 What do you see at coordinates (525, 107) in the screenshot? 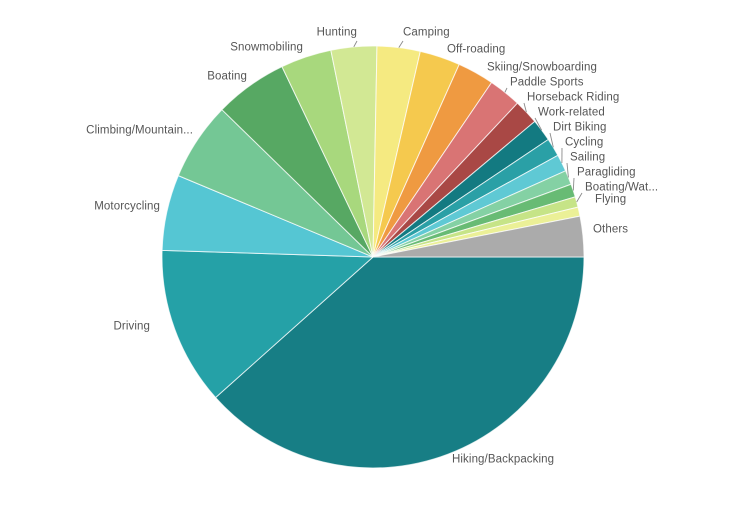
I see `leader-line-horseback-riding` at bounding box center [525, 107].